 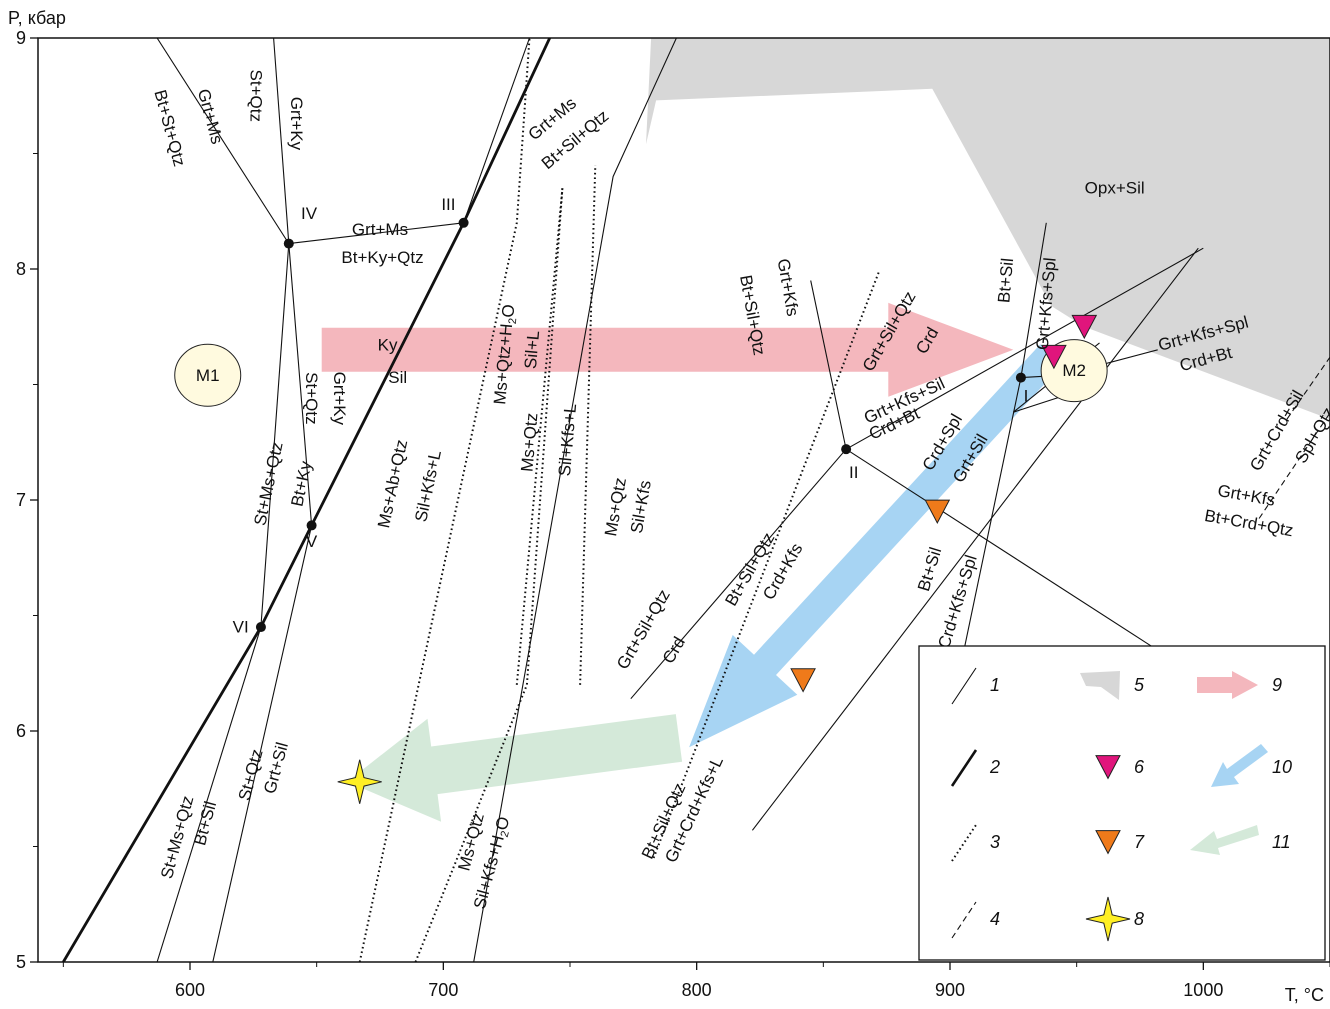 What do you see at coordinates (1020, 377) in the screenshot?
I see `invariant-point-I` at bounding box center [1020, 377].